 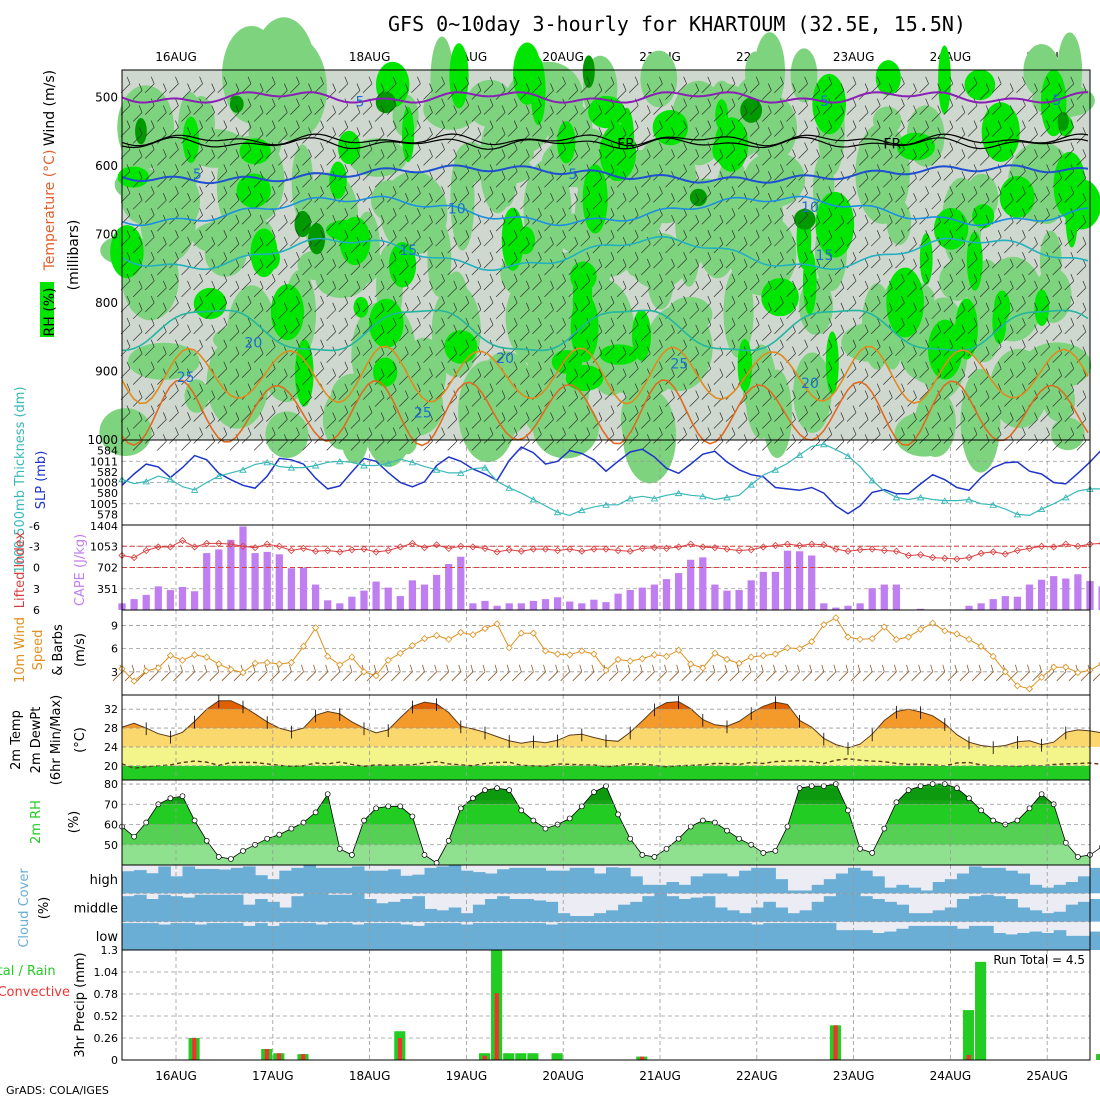 I want to click on rh-blob, so click(x=1057, y=365).